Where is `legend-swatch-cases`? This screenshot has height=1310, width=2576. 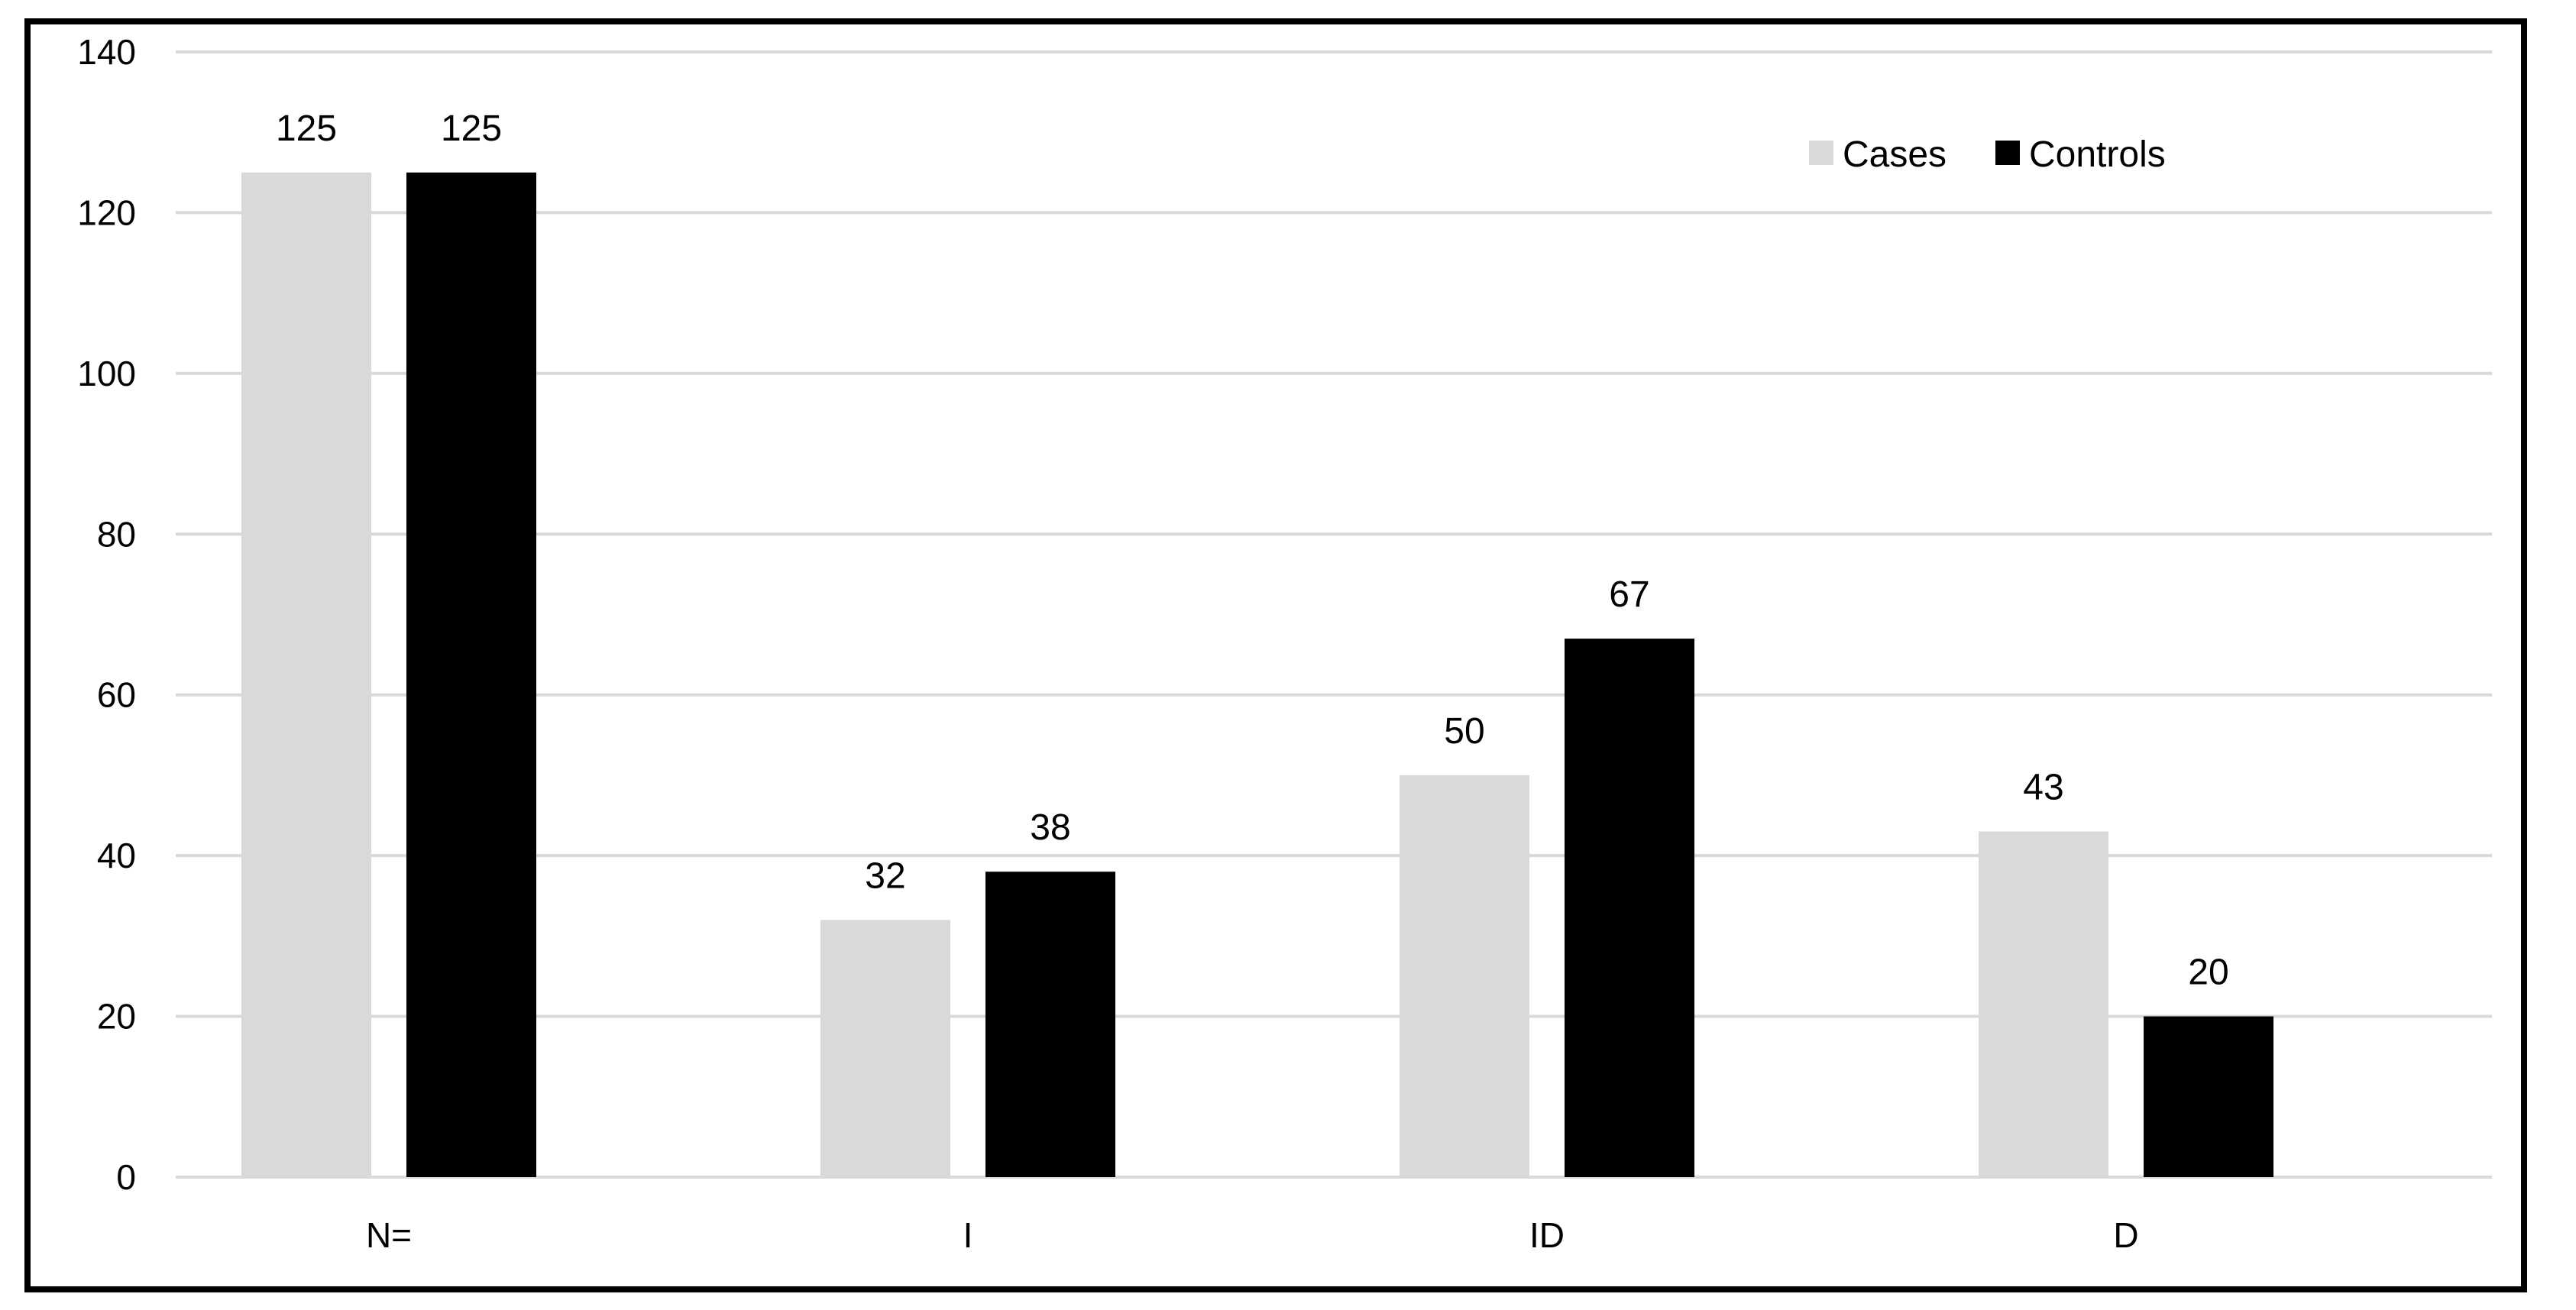 legend-swatch-cases is located at coordinates (1821, 153).